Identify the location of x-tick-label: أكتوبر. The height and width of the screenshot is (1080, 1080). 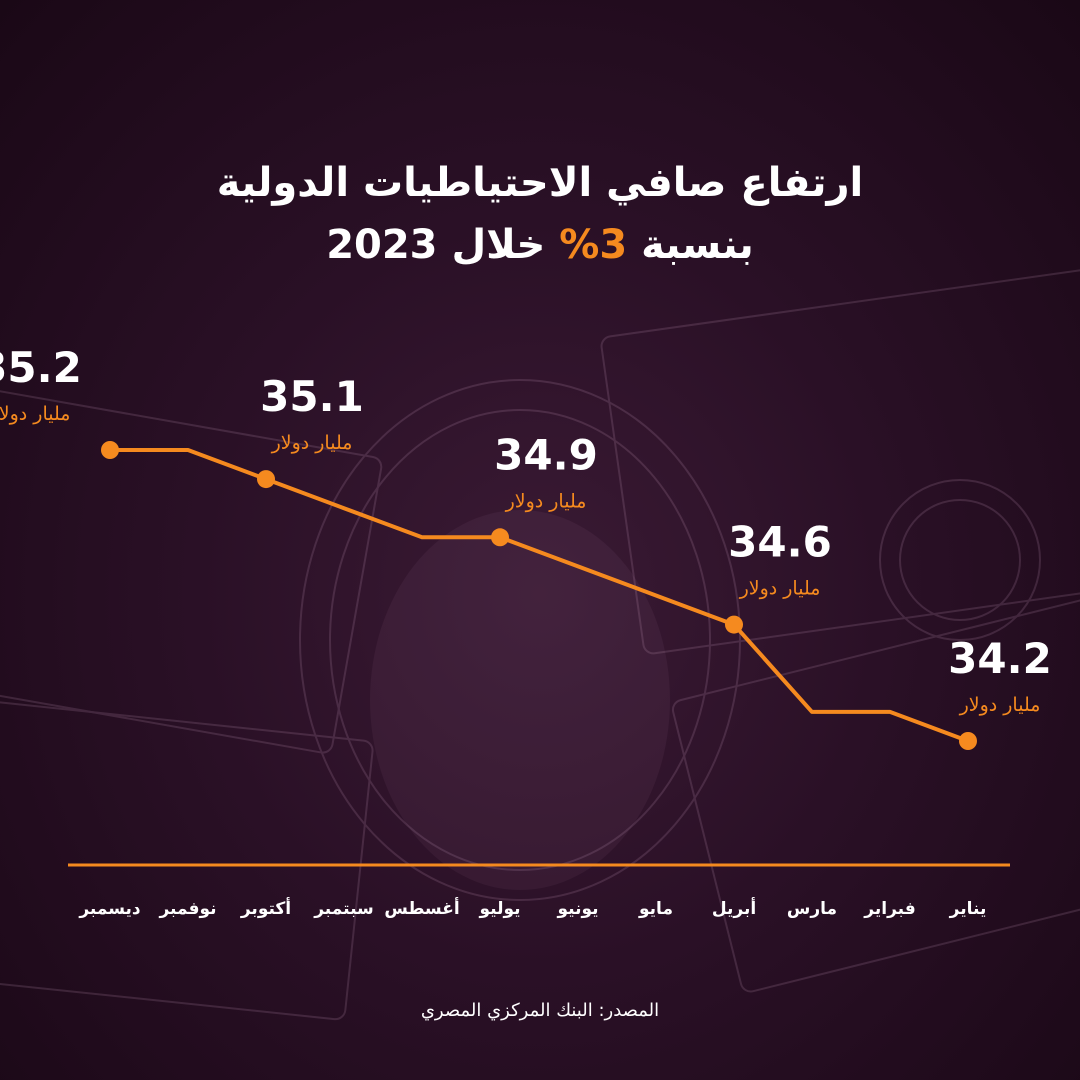
(265, 908).